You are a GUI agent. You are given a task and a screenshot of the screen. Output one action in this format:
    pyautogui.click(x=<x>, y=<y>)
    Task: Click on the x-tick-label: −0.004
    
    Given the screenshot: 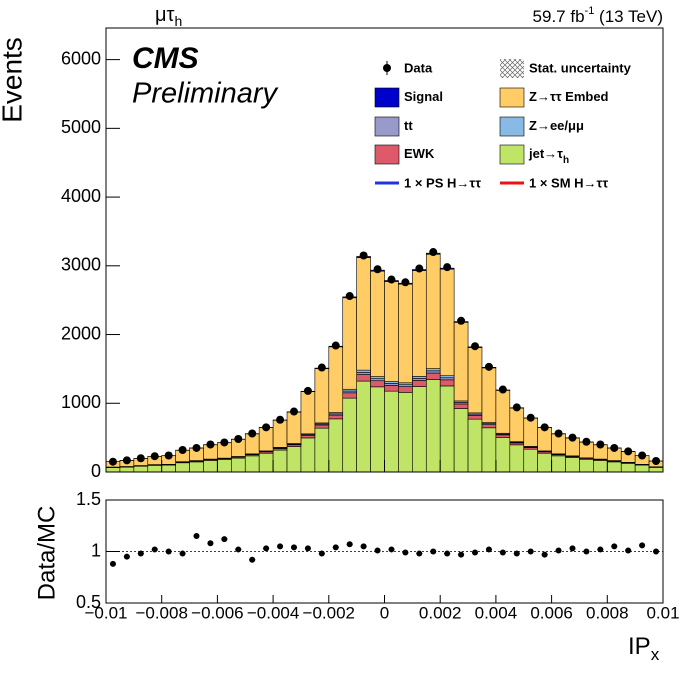 What is the action you would take?
    pyautogui.click(x=273, y=612)
    